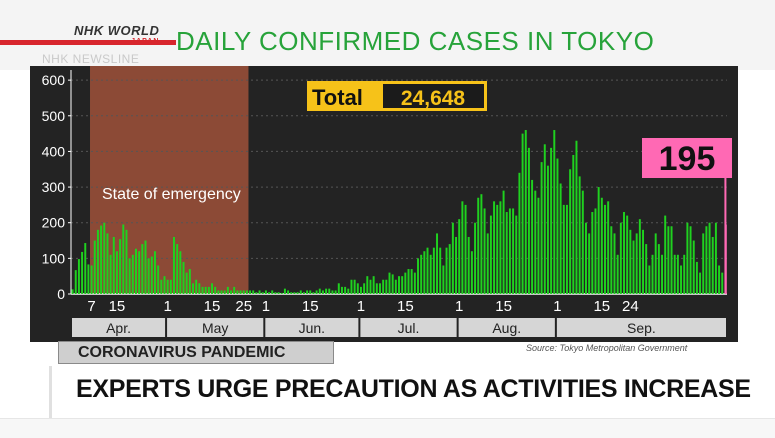 This screenshot has width=775, height=438. What do you see at coordinates (91, 59) in the screenshot?
I see `newsline-watermark: NHK NEWSLINE` at bounding box center [91, 59].